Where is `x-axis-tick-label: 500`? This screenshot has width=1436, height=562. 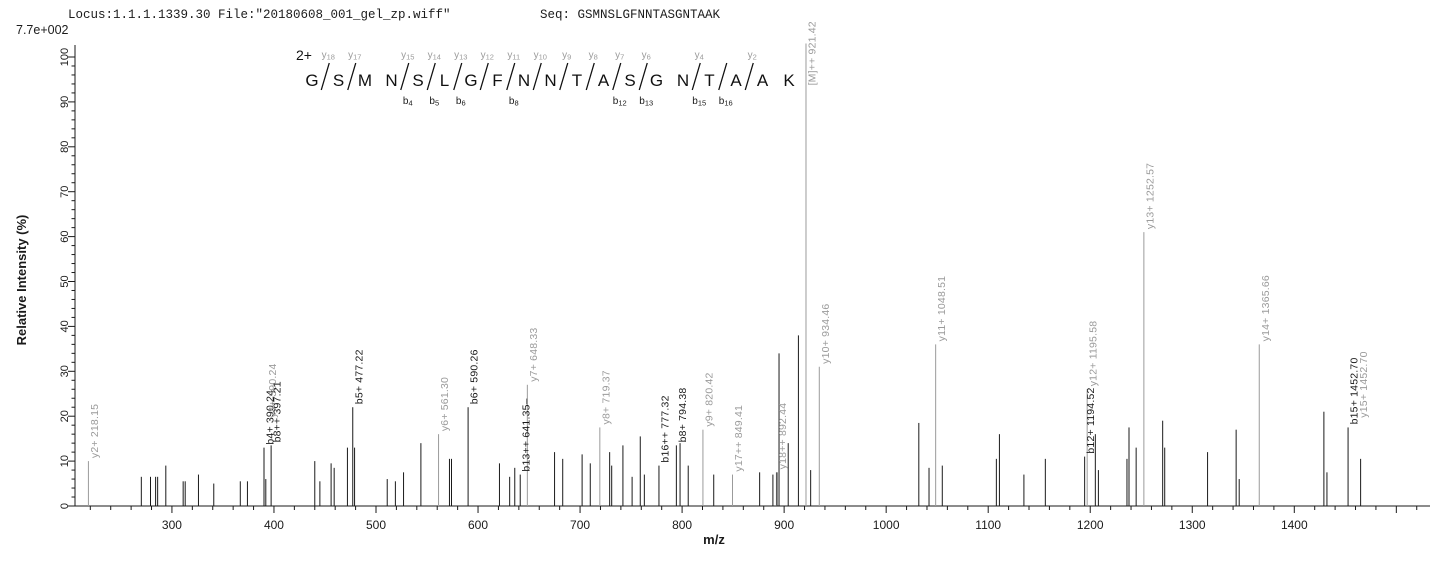 x-axis-tick-label: 500 is located at coordinates (376, 525).